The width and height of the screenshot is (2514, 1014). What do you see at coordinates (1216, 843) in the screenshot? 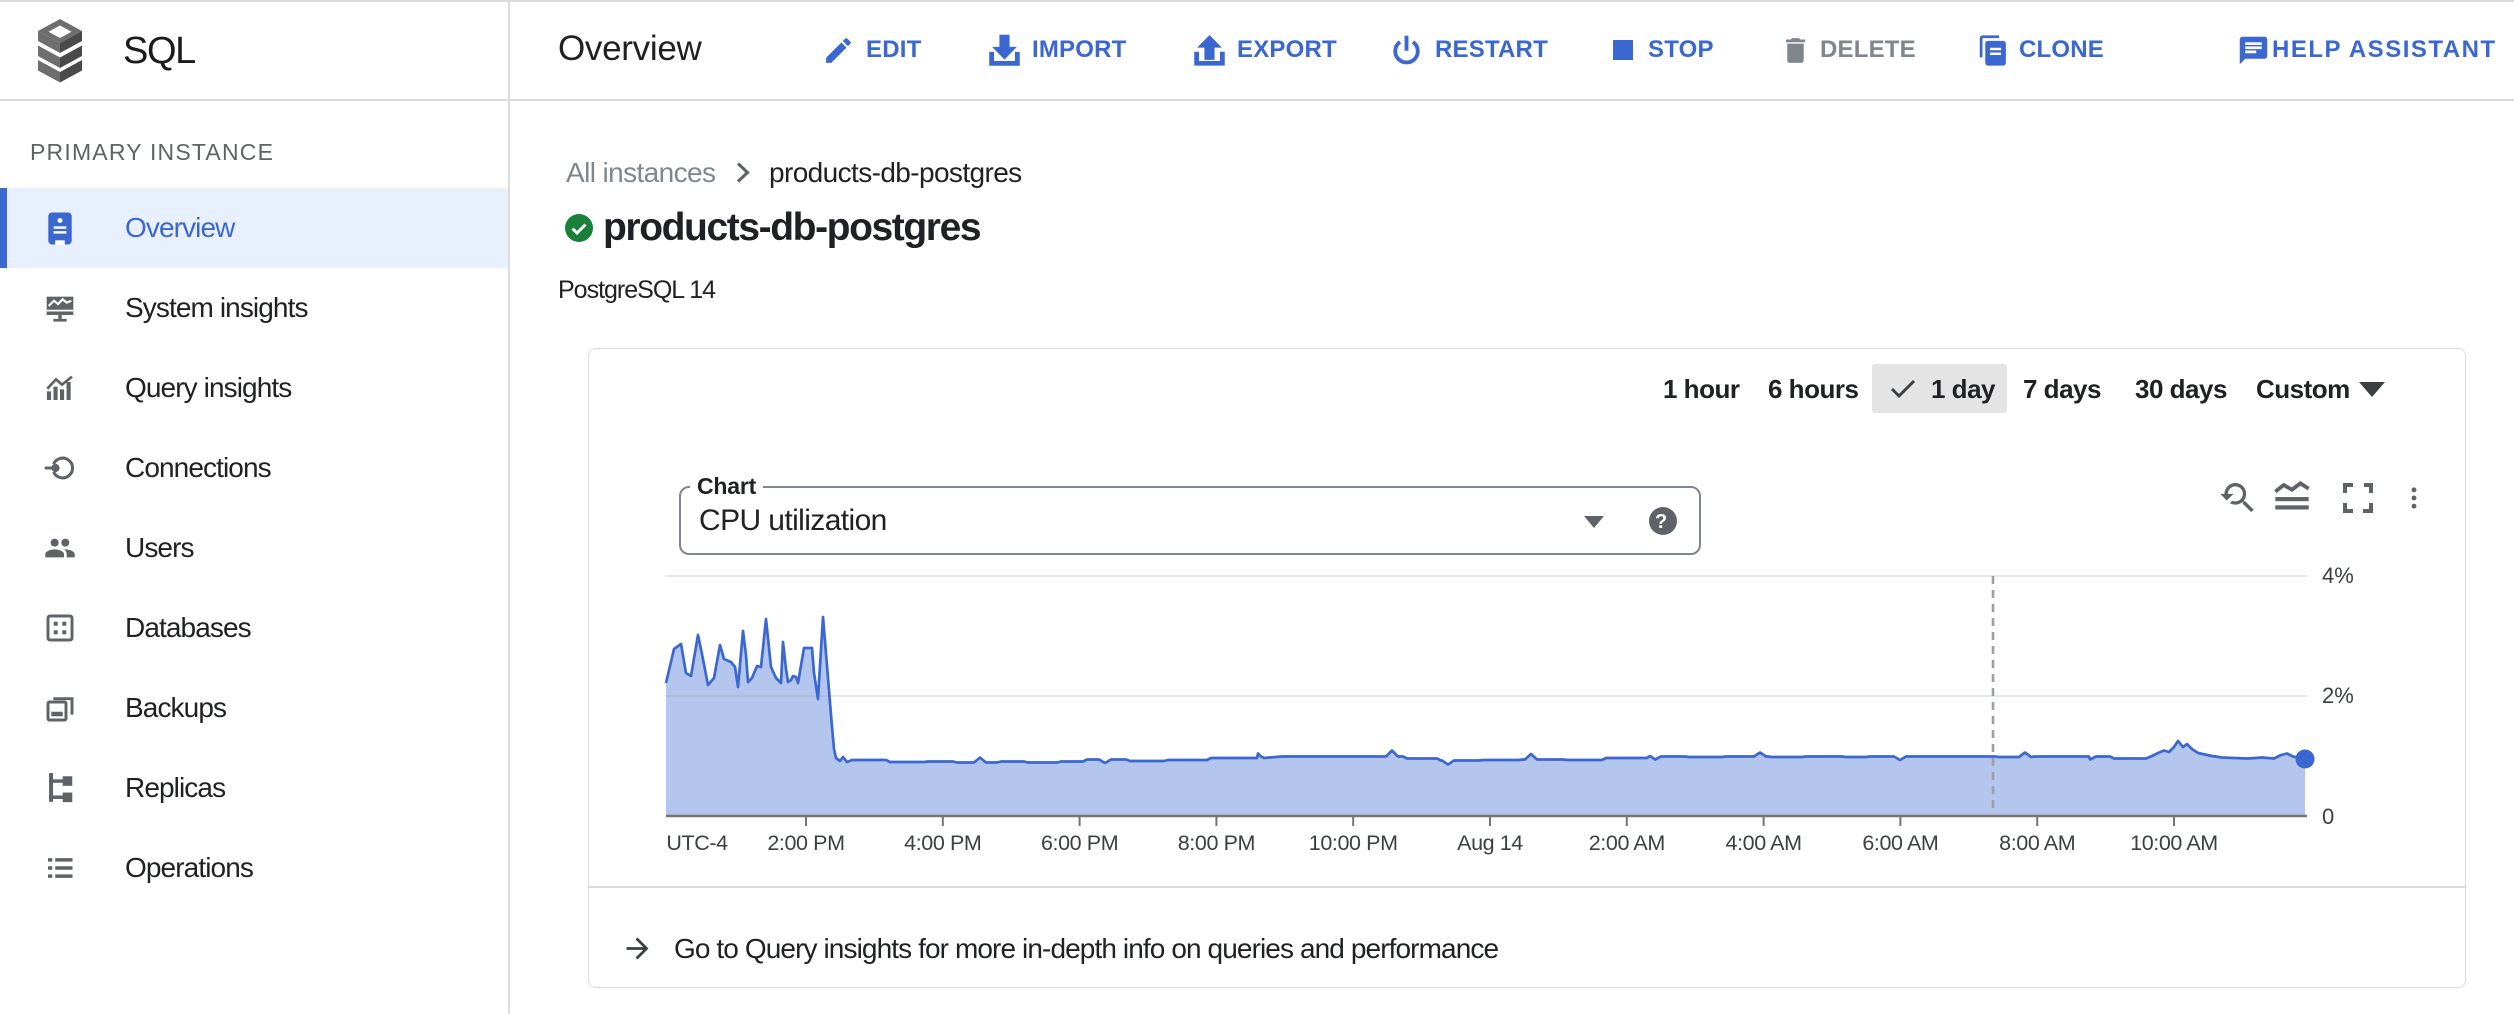
I see `svg-text: 8:00 PM` at bounding box center [1216, 843].